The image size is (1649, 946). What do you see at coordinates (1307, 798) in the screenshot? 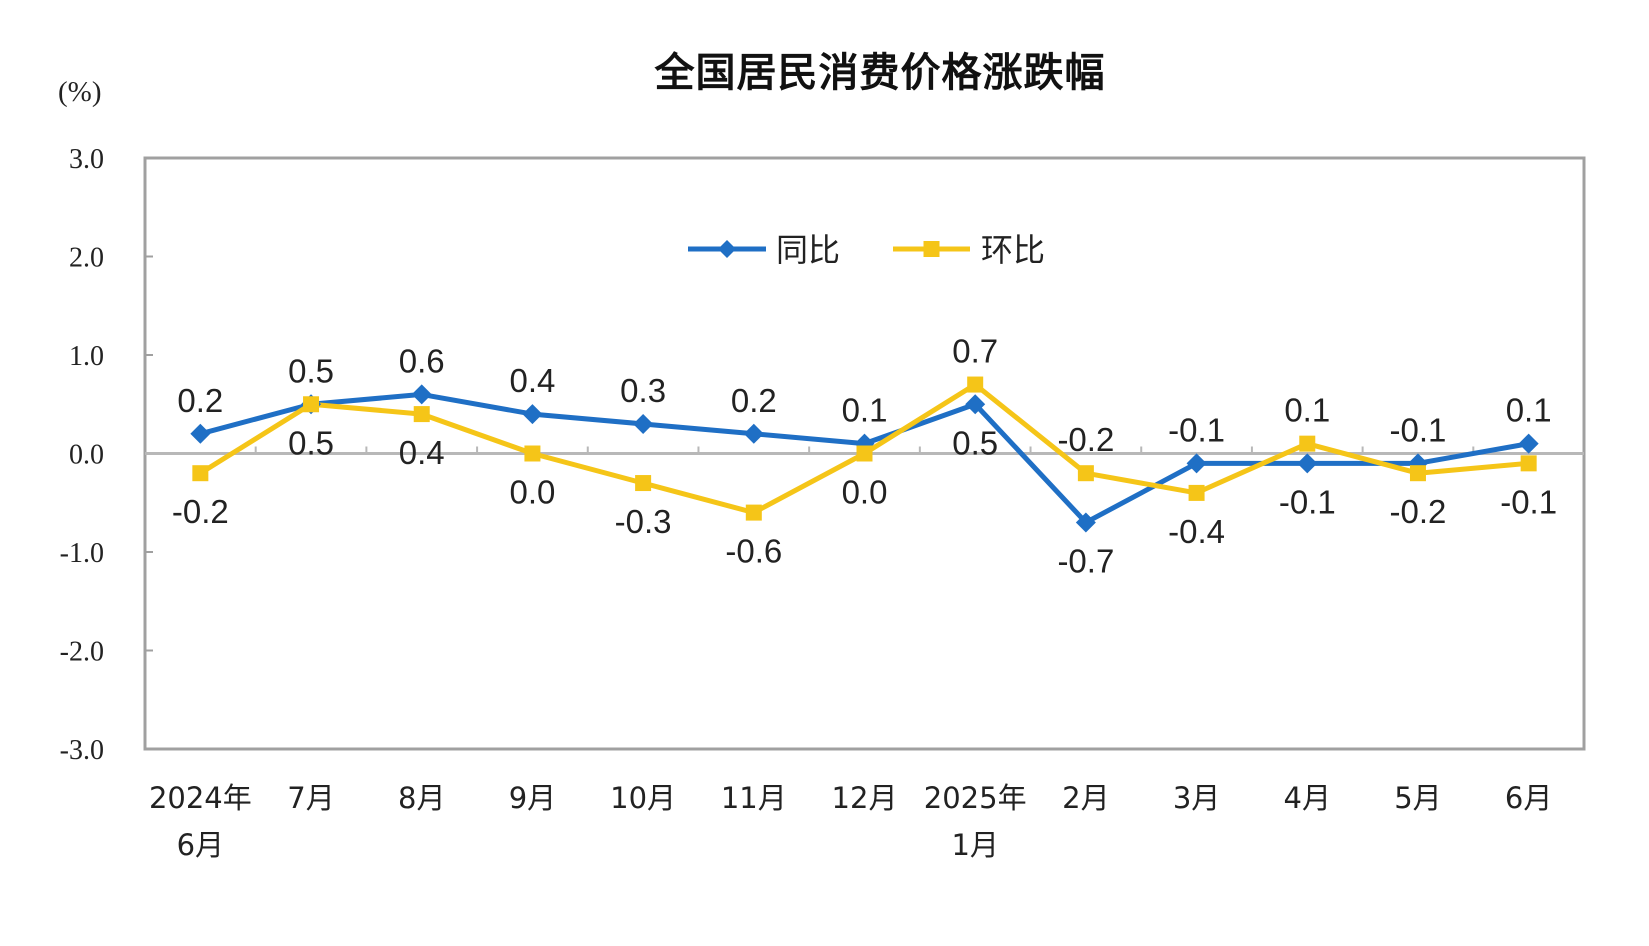
I see `x-tick-label: 4月` at bounding box center [1307, 798].